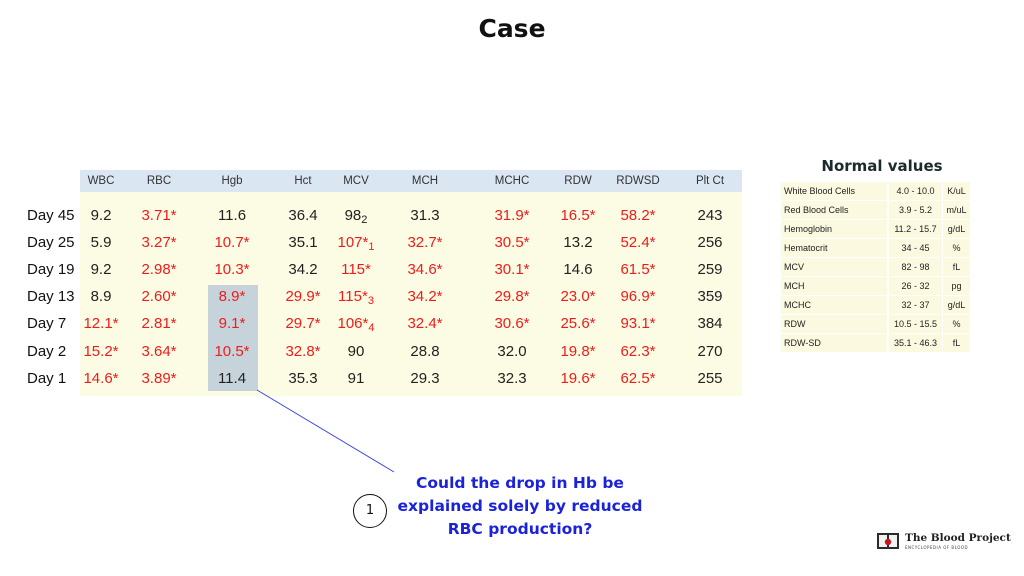  What do you see at coordinates (303, 323) in the screenshot?
I see `cell-value: 29.7*` at bounding box center [303, 323].